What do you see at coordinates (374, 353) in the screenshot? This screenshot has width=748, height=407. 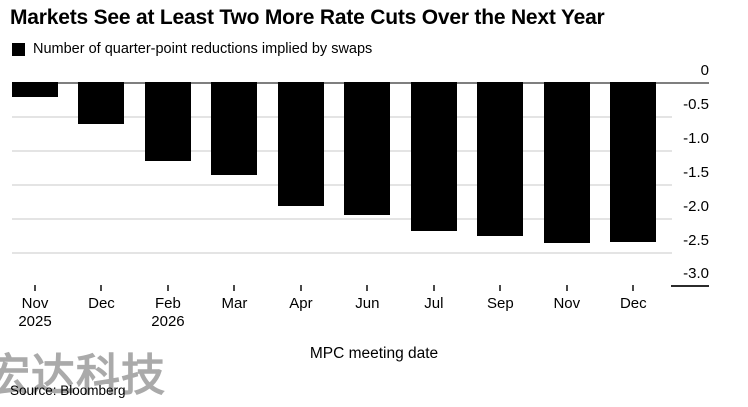 I see `x-axis-title: MPC meeting date` at bounding box center [374, 353].